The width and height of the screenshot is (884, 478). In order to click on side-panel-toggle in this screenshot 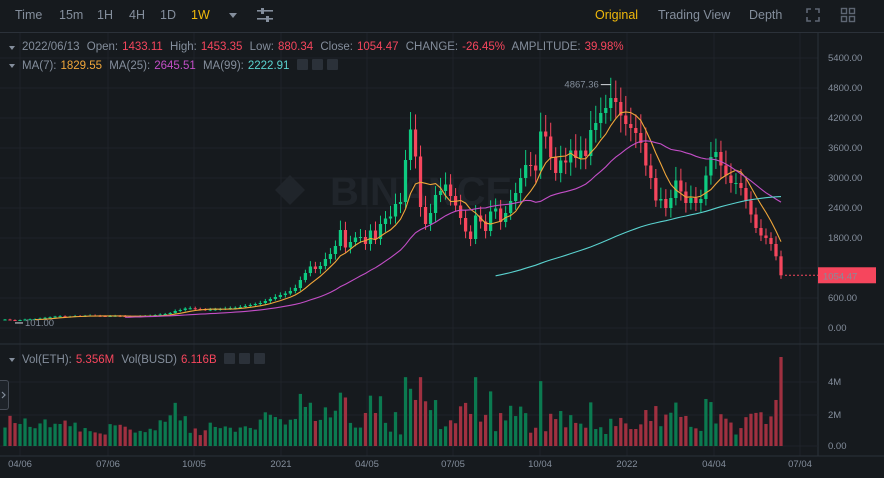, I will do `click(4, 395)`.